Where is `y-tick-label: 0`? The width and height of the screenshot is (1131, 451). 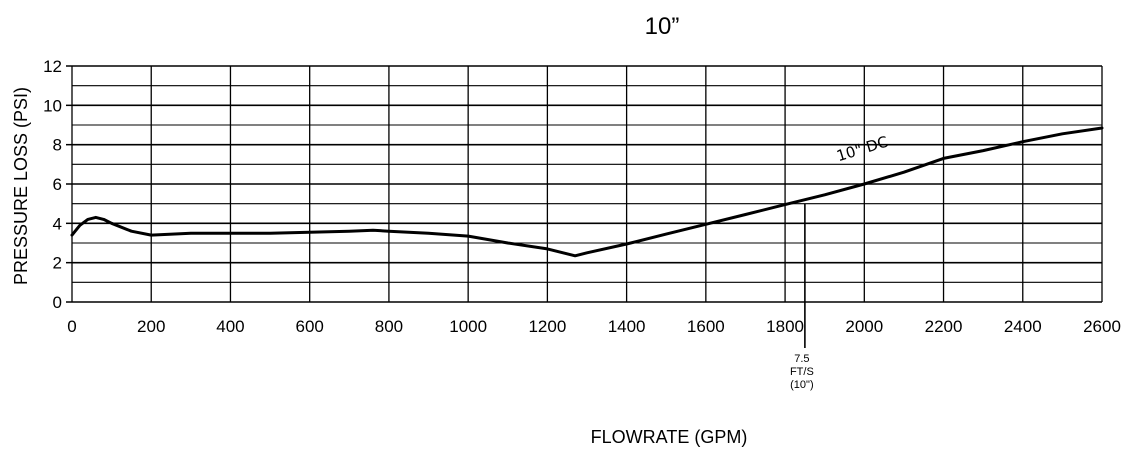
y-tick-label: 0 is located at coordinates (57, 302).